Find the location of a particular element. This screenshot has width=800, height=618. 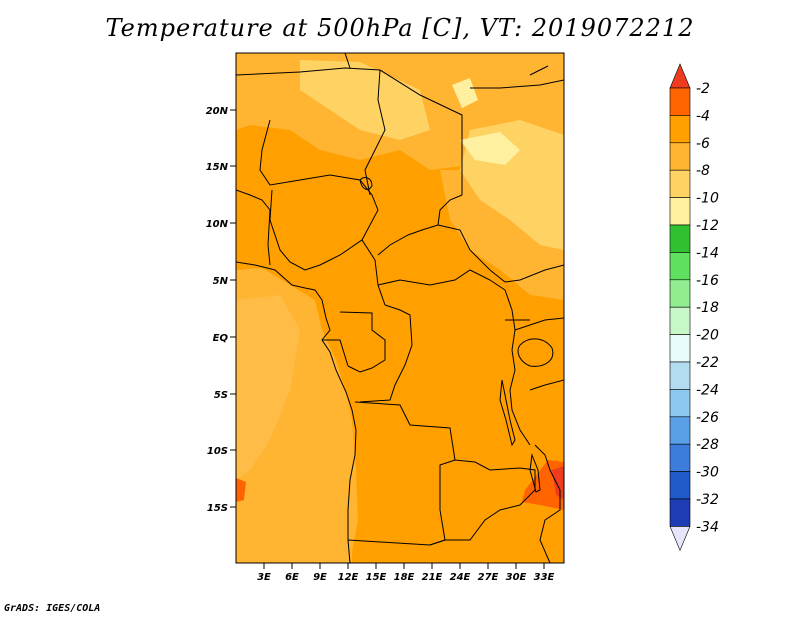

lat-tick-label: EQ is located at coordinates (221, 338).